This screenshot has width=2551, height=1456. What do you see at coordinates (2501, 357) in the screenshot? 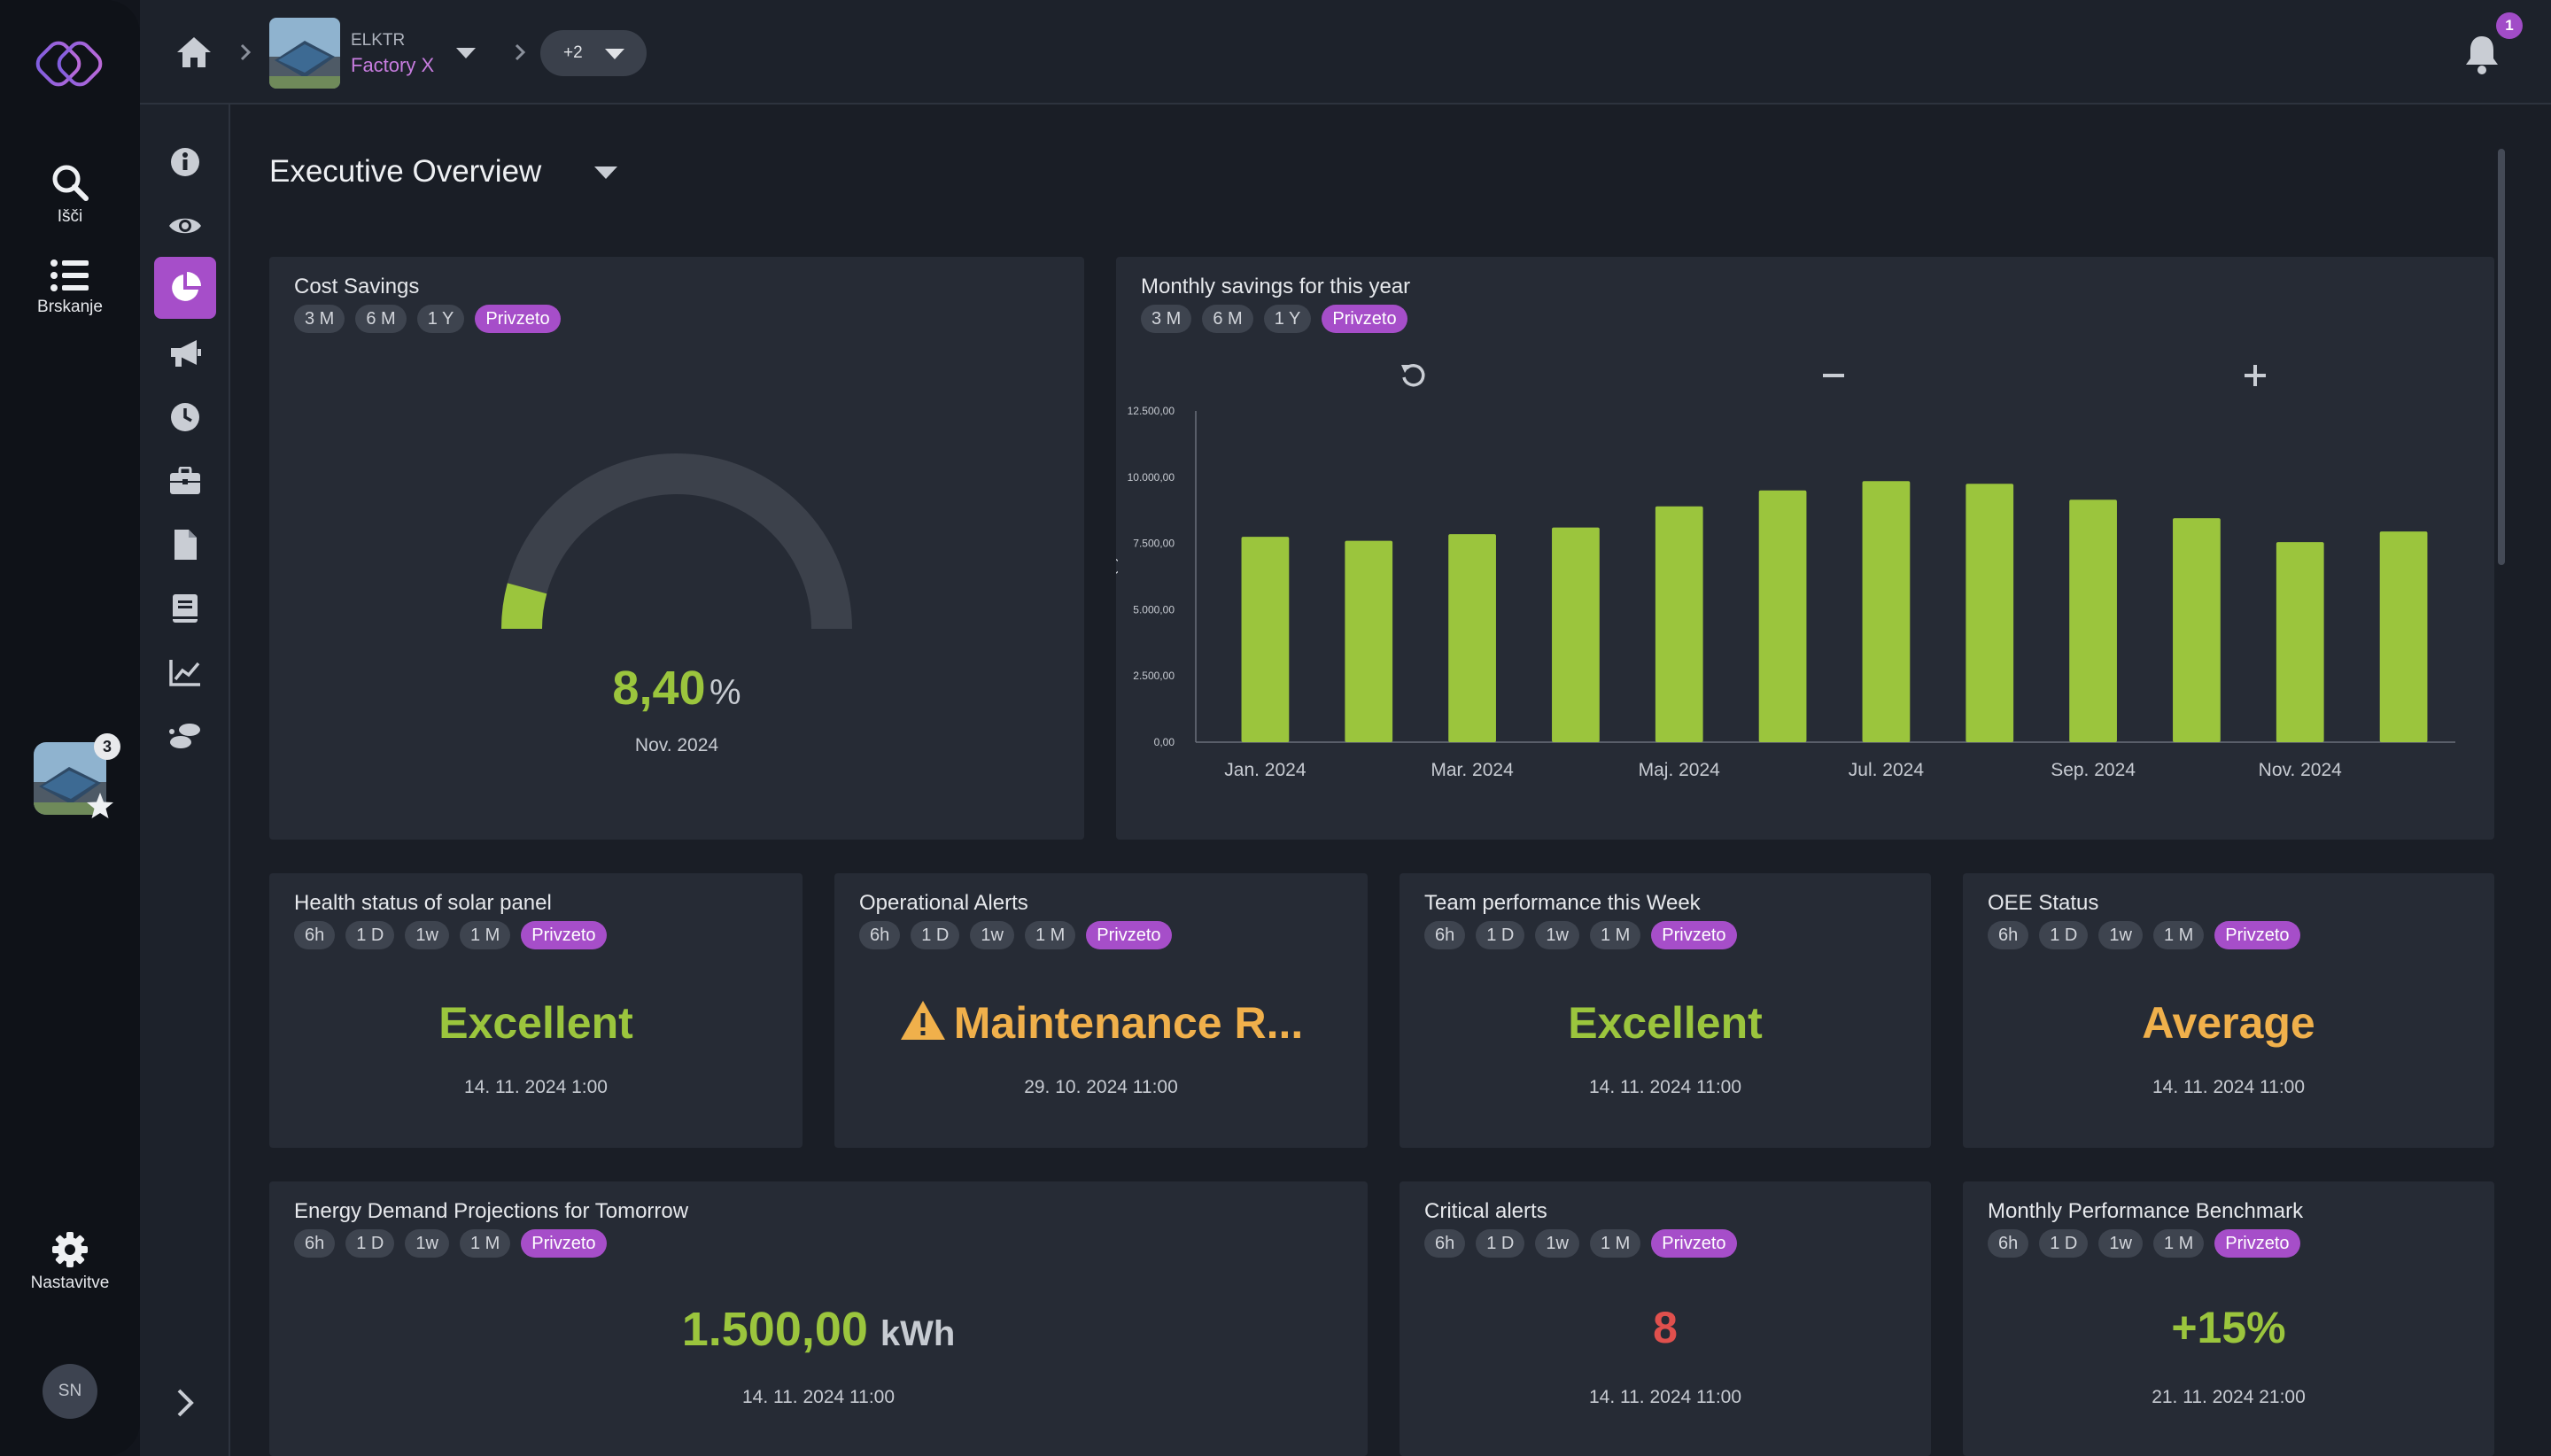
I see `scrollbar` at bounding box center [2501, 357].